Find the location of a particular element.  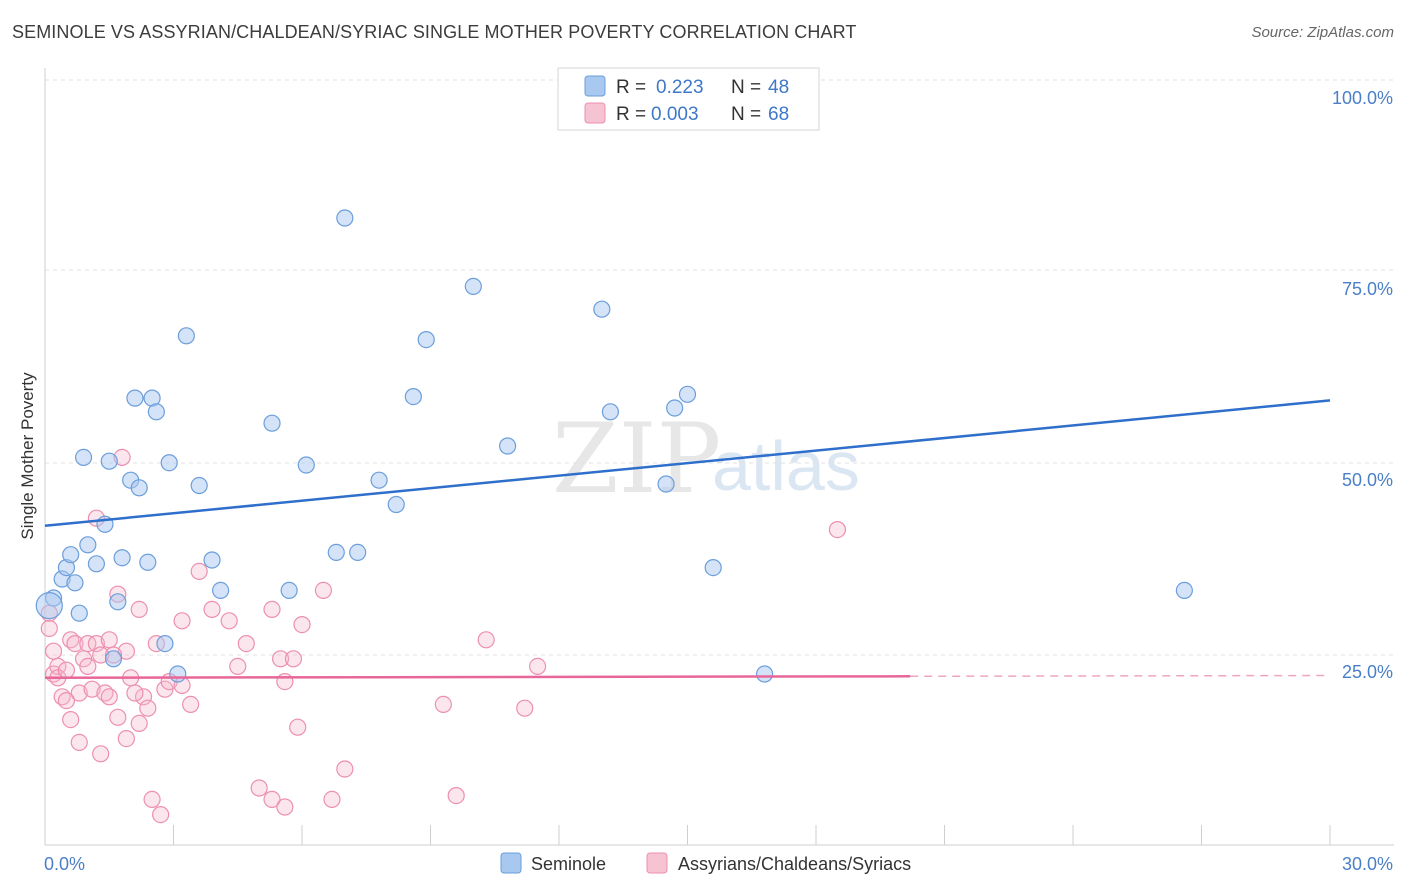

legend-r-value-assyrian: 0.003 is located at coordinates (675, 114).